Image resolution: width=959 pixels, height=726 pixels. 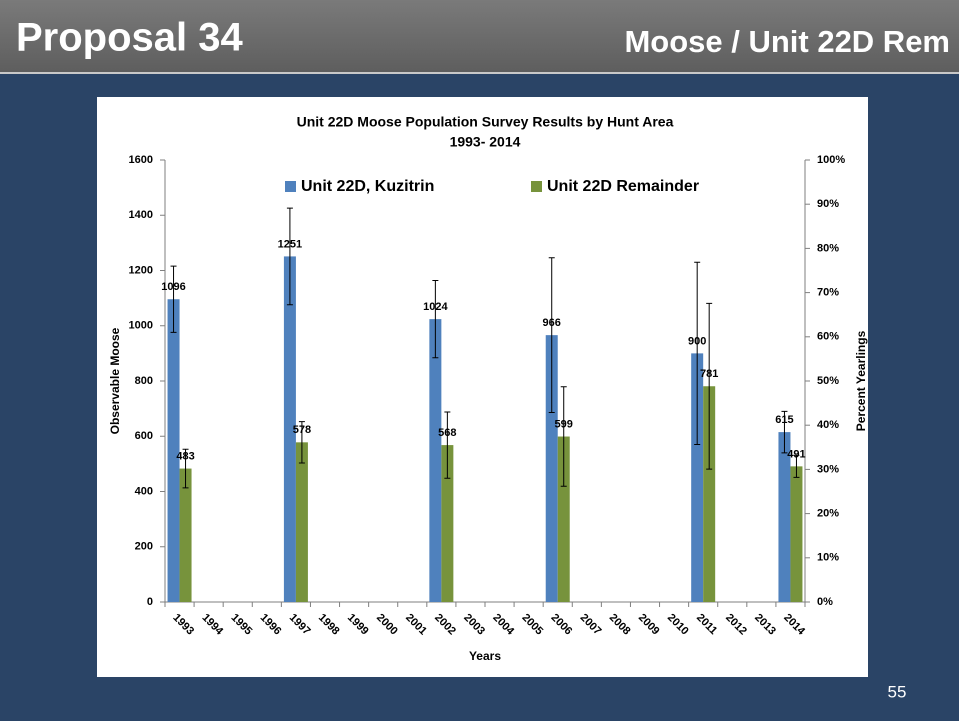 What do you see at coordinates (787, 41) in the screenshot?
I see `slide-subtitle: Moose / Unit 22D Rem` at bounding box center [787, 41].